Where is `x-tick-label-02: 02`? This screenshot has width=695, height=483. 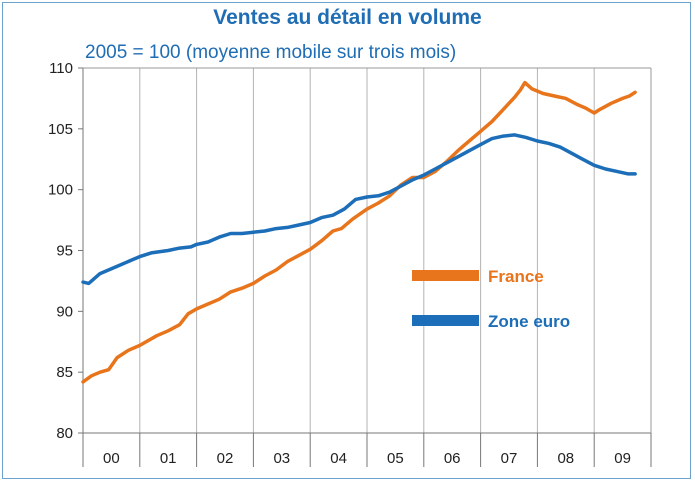 x-tick-label-02: 02 is located at coordinates (225, 458).